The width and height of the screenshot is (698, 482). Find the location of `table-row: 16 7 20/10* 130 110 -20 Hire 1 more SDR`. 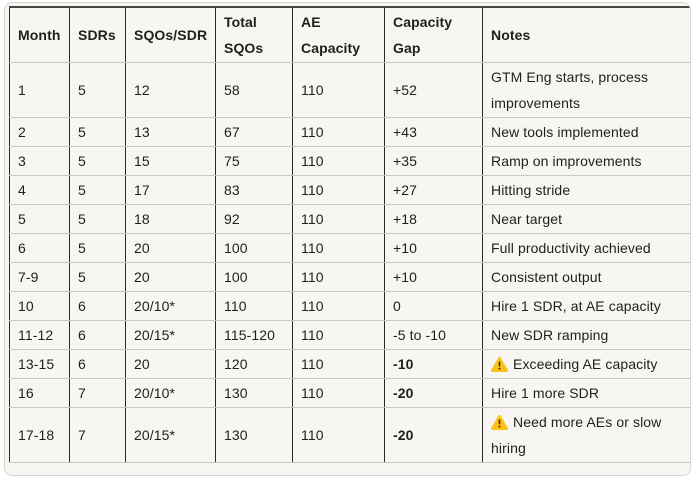

table-row: 16 7 20/10* 130 110 -20 Hire 1 more SDR is located at coordinates (349, 393).